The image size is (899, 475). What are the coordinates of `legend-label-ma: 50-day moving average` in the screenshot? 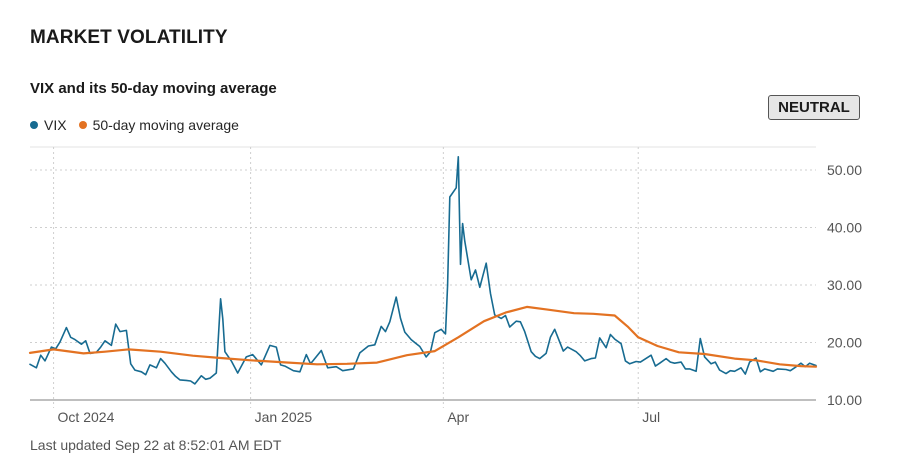 It's located at (165, 125).